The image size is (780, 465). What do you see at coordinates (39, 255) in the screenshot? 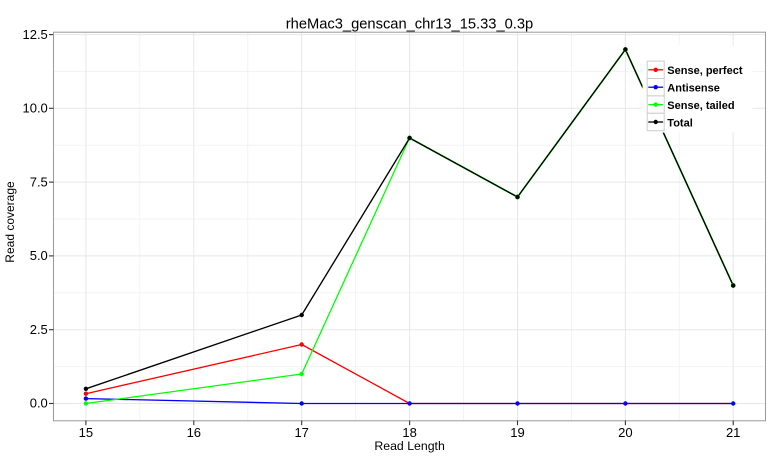
I see `svg-text: 5.0` at bounding box center [39, 255].